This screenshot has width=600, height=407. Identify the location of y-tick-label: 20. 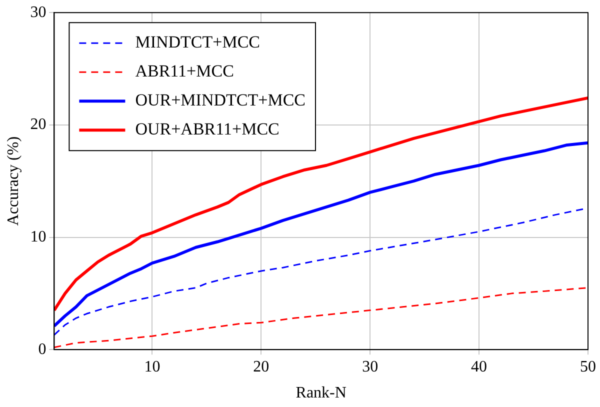
(38, 125).